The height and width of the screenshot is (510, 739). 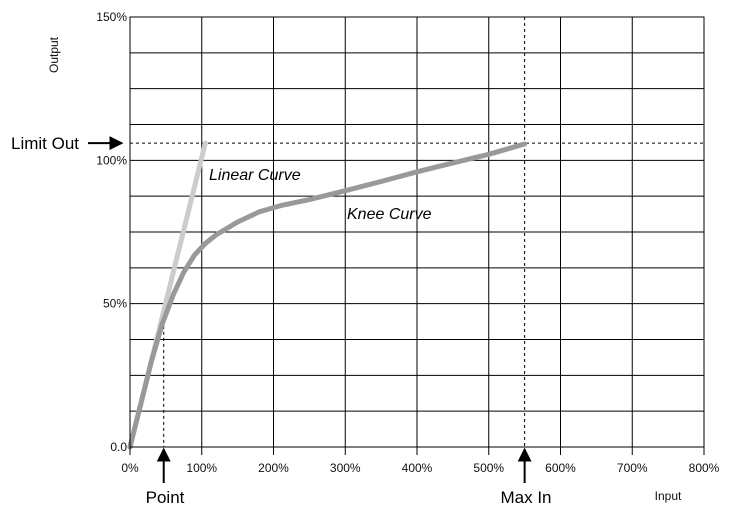 What do you see at coordinates (560, 468) in the screenshot?
I see `x-tick-label: 600%` at bounding box center [560, 468].